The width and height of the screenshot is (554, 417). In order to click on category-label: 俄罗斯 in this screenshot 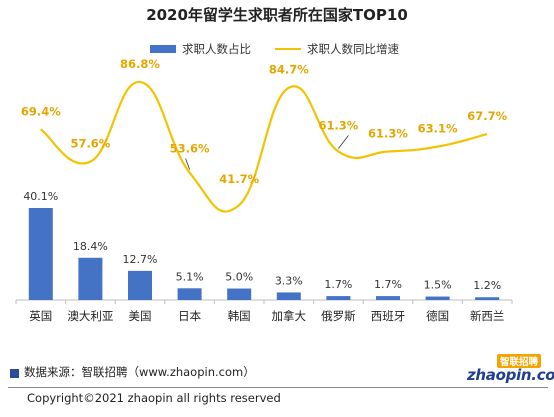, I will do `click(338, 316)`.